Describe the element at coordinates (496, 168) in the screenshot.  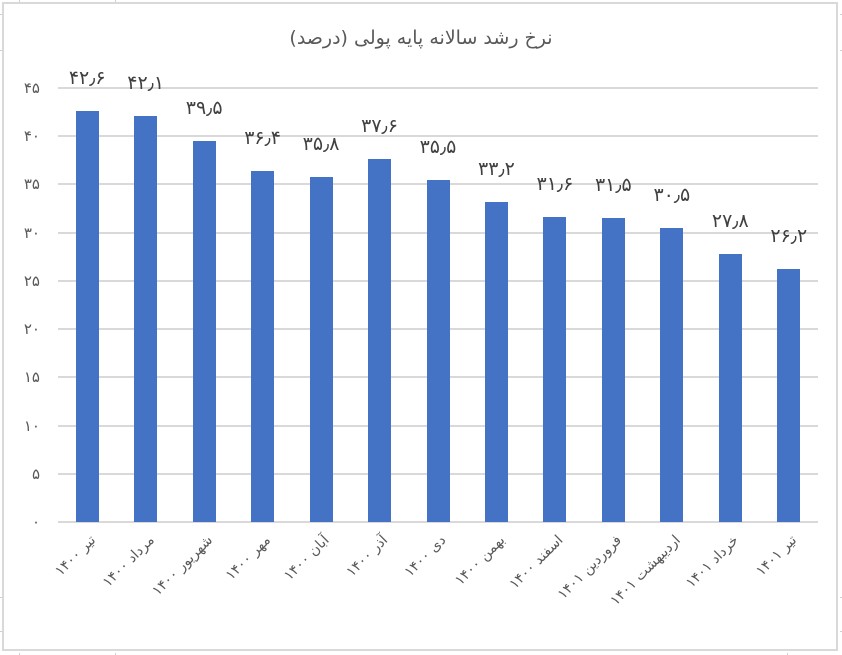
I see `data-label: ۳۳٫۲` at that location.